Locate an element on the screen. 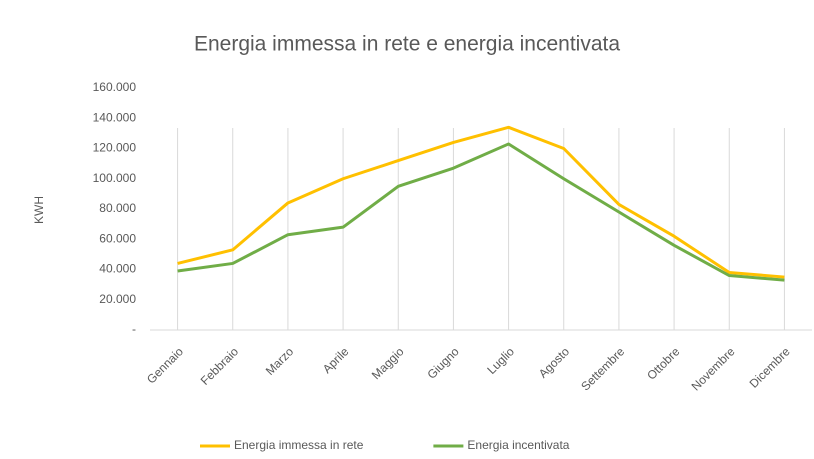 The image size is (814, 459). x-tick-label: Aprile is located at coordinates (336, 360).